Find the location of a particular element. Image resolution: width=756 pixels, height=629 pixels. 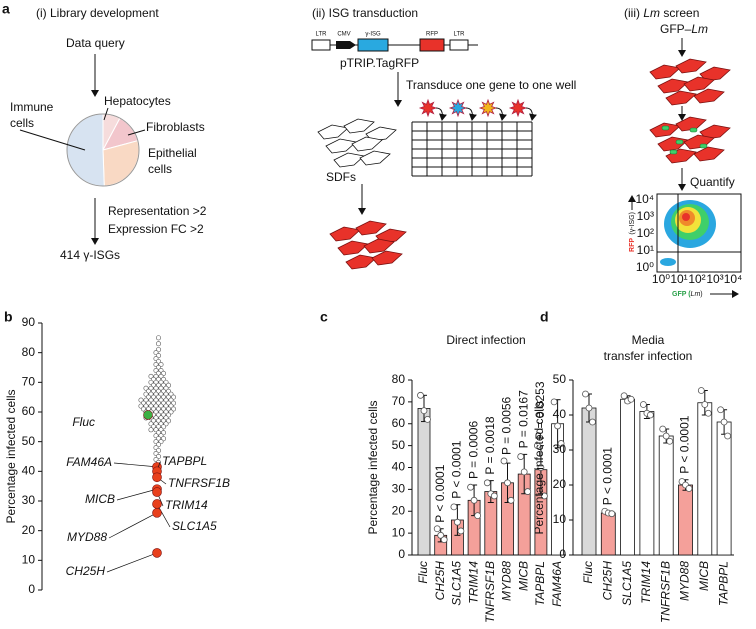

pie is located at coordinates (82, 147).